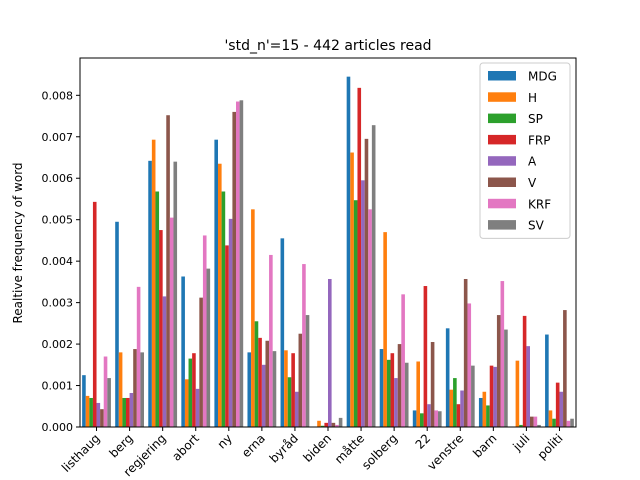 Image resolution: width=640 pixels, height=480 pixels. What do you see at coordinates (532, 183) in the screenshot?
I see `legend-label-v: V` at bounding box center [532, 183].